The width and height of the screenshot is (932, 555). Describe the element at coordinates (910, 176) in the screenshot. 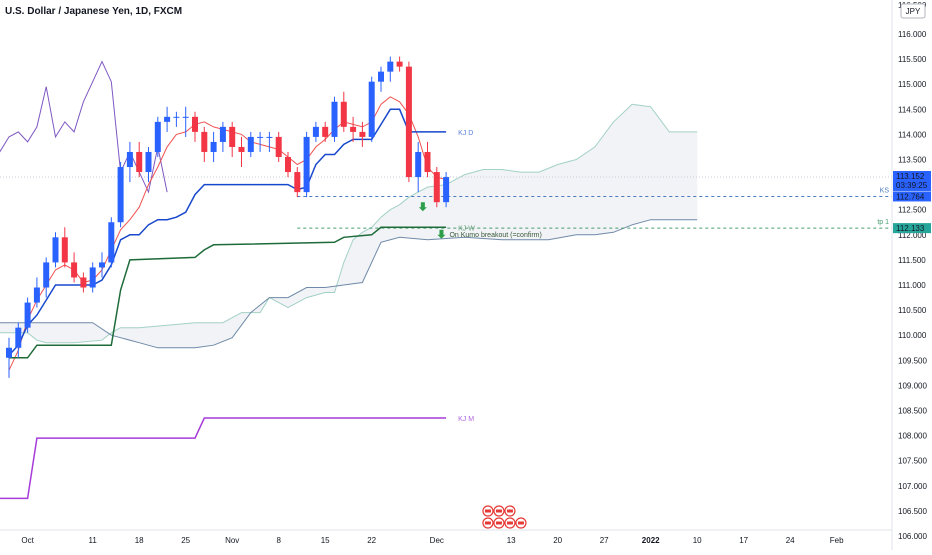

I see `price-badge-value-0: 113.152` at that location.